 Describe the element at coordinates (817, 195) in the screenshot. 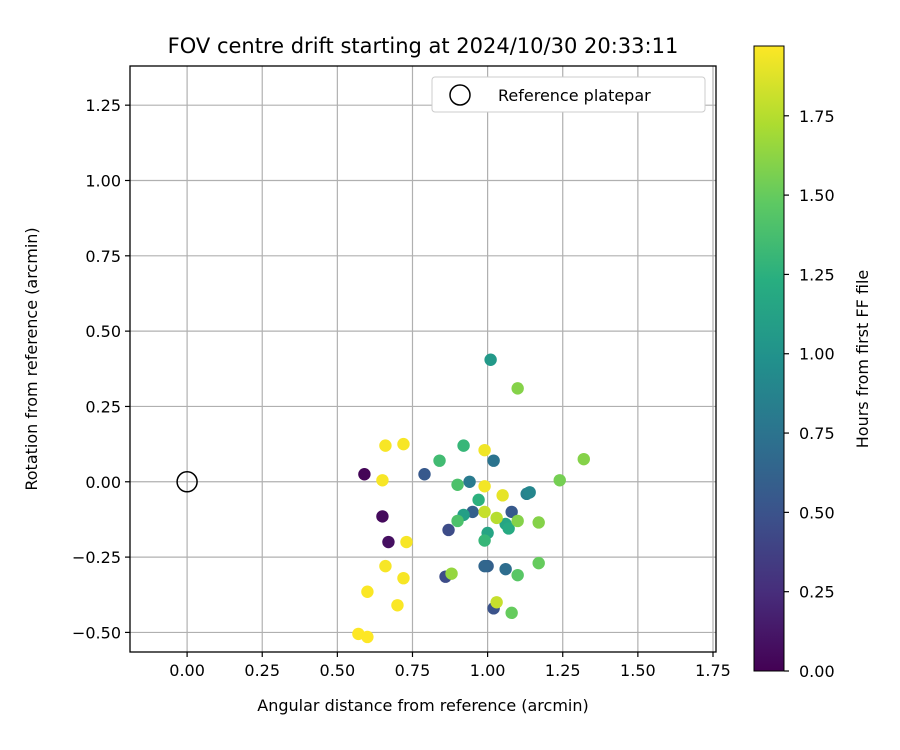

I see `colorbar-tick-label: 1.50` at that location.